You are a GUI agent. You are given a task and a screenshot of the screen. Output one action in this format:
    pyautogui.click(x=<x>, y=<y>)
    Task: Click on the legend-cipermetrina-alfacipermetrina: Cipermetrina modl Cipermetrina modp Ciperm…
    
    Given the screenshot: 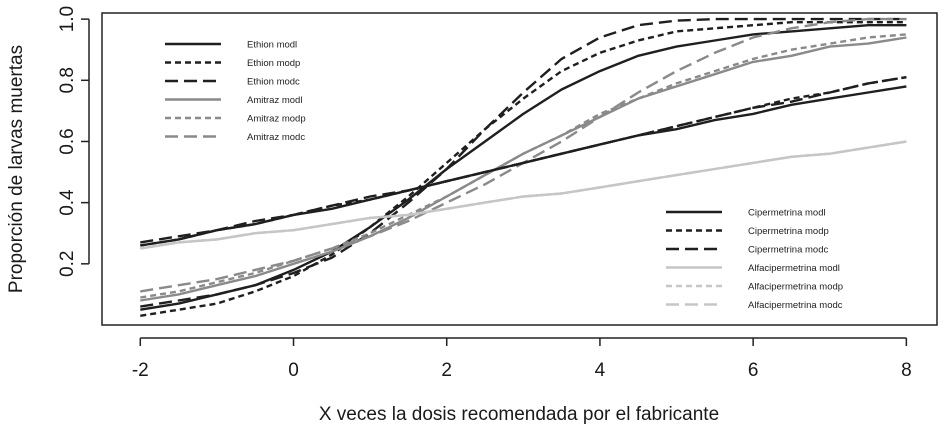 What is the action you would take?
    pyautogui.click(x=754, y=259)
    